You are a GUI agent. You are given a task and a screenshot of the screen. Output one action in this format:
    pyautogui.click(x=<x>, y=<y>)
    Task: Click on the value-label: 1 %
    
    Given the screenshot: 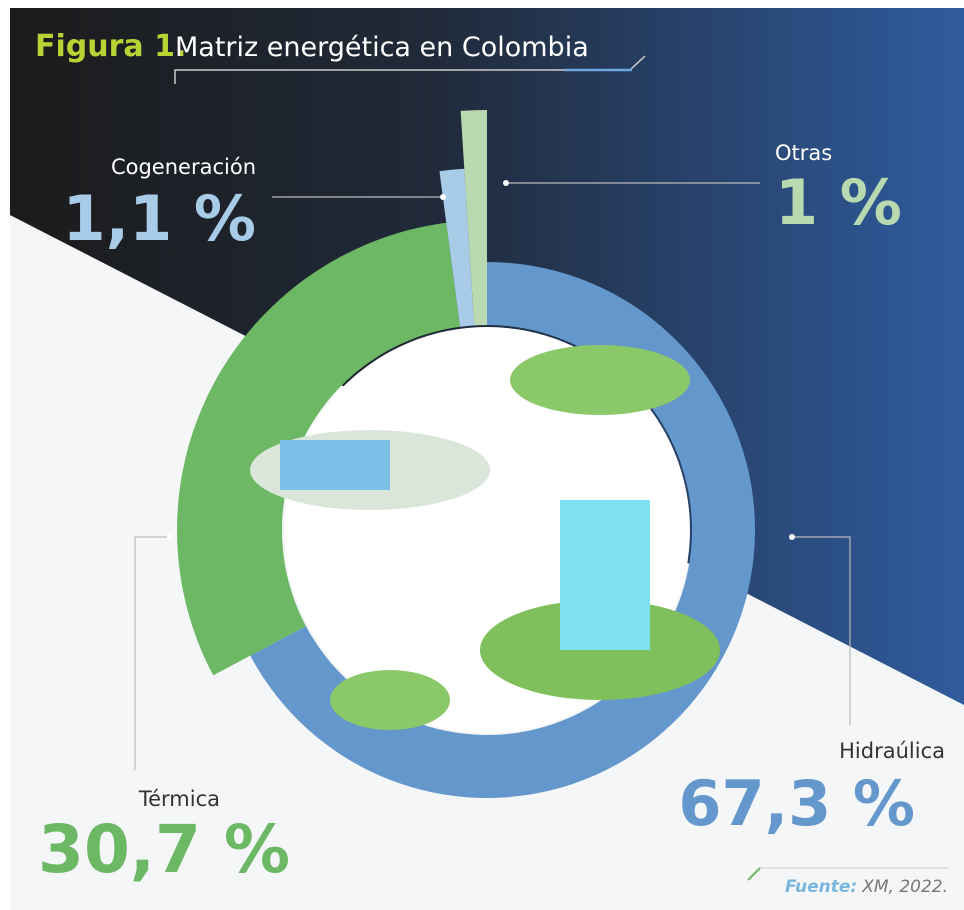 What is the action you would take?
    pyautogui.click(x=838, y=202)
    